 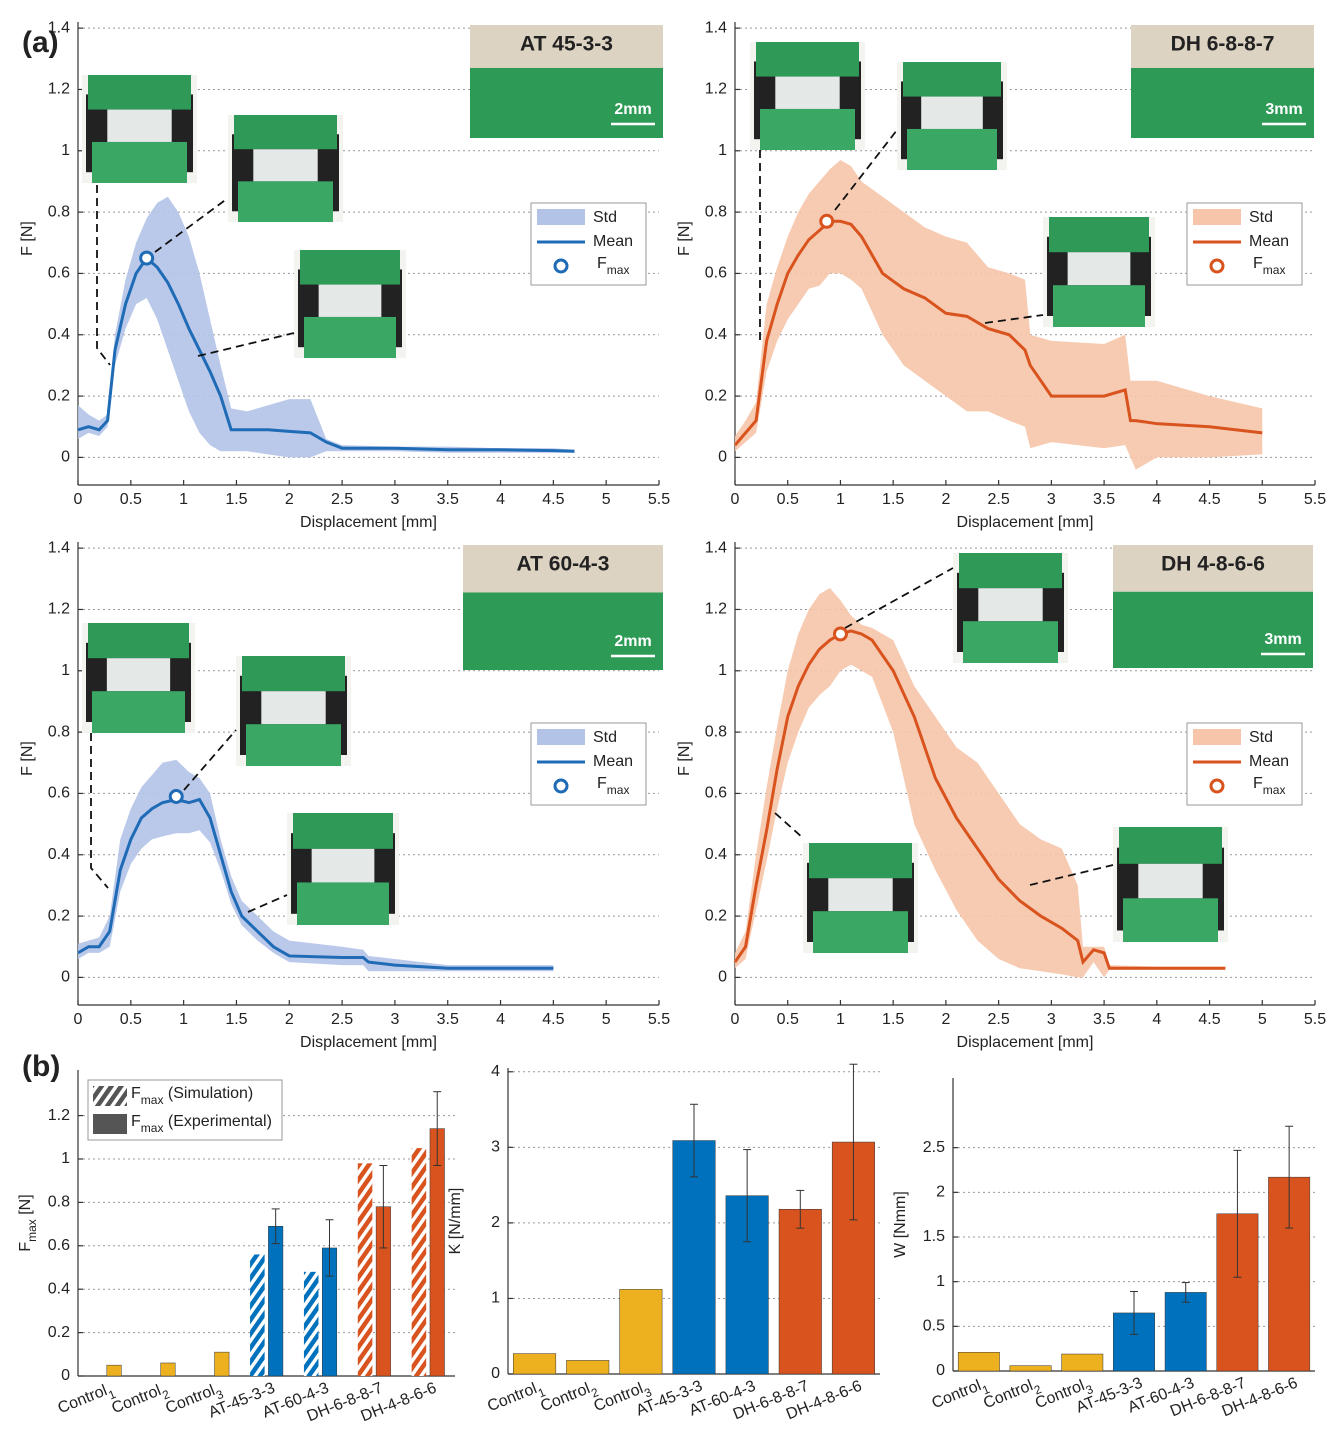 What do you see at coordinates (342, 499) in the screenshot?
I see `x-tick-label: 2.5` at bounding box center [342, 499].